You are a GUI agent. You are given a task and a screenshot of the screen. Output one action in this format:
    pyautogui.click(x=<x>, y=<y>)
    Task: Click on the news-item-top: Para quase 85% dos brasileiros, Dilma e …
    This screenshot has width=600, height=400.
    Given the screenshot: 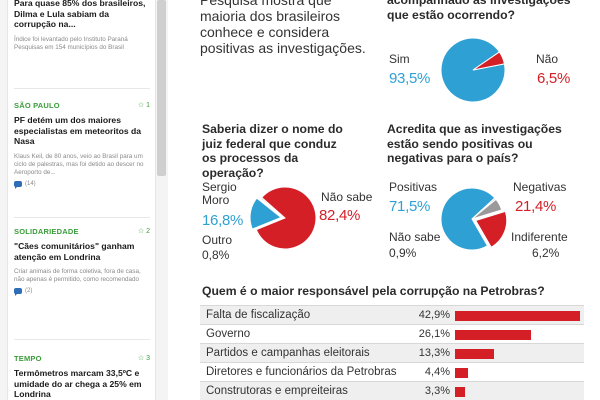 What is the action you would take?
    pyautogui.click(x=82, y=26)
    